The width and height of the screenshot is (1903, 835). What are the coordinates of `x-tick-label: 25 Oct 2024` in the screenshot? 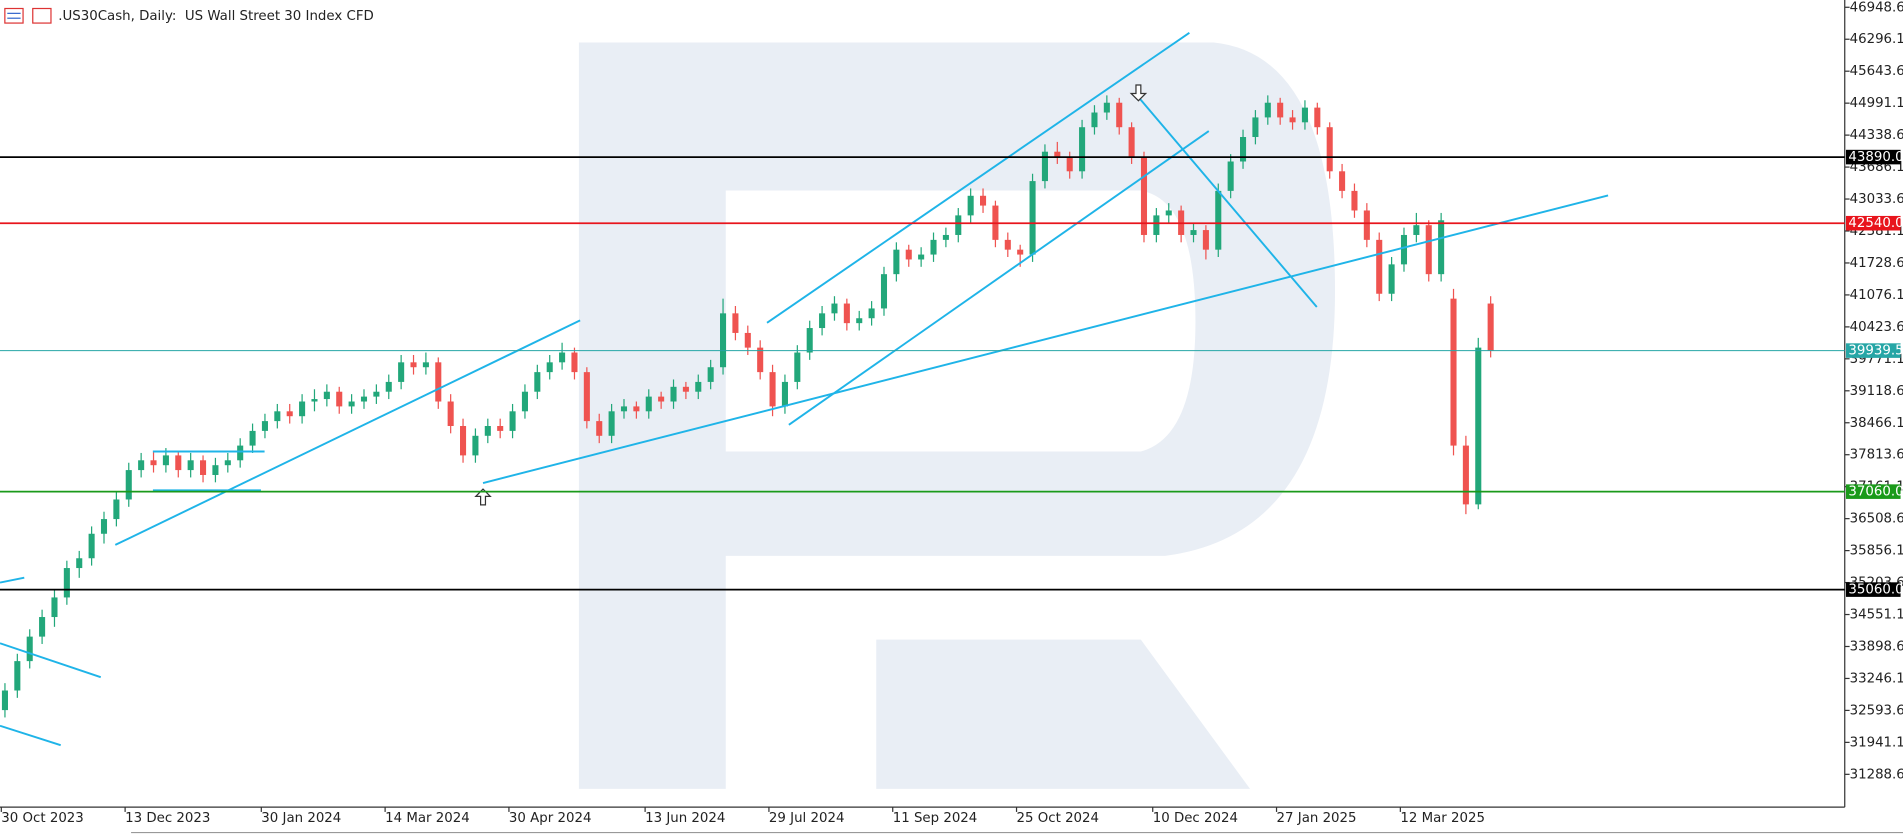 It's located at (1058, 818).